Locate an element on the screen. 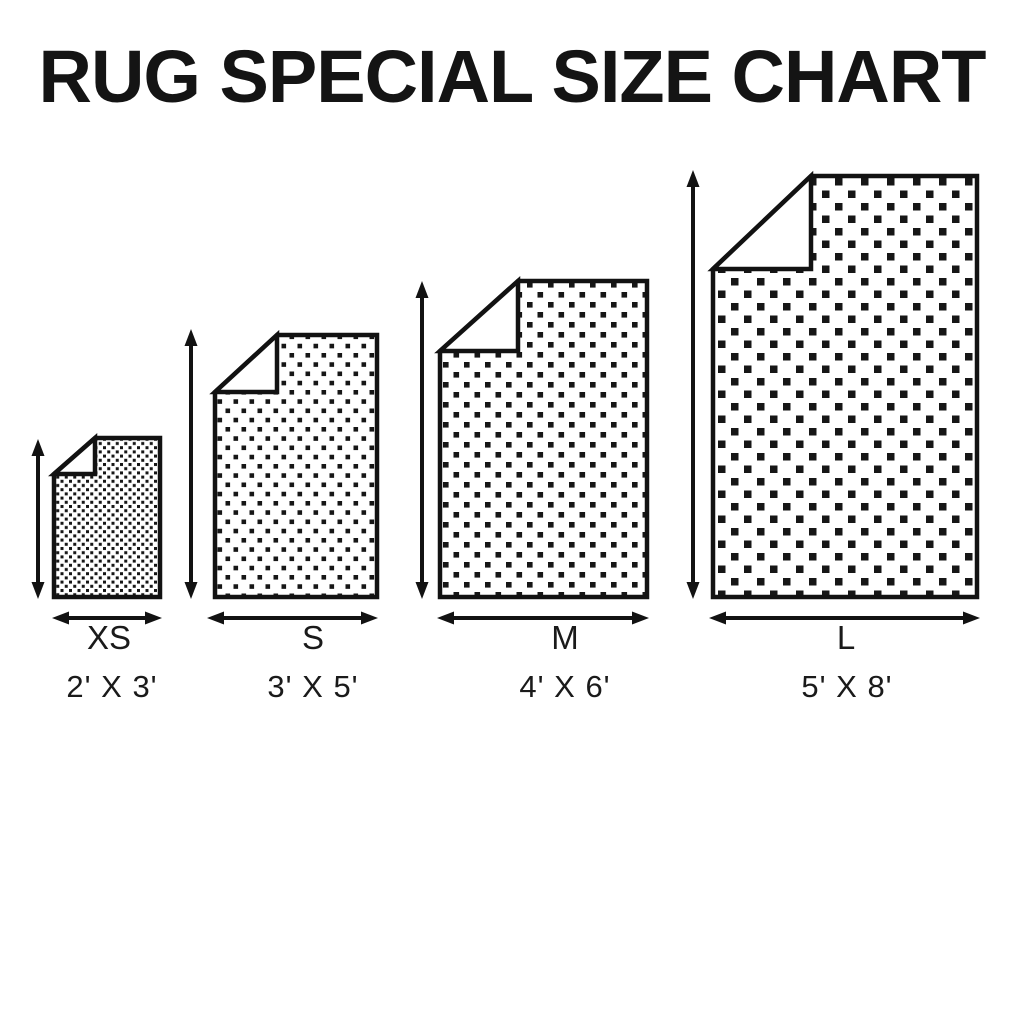  page-title: RUG SPECIAL SIZE CHART is located at coordinates (512, 76).